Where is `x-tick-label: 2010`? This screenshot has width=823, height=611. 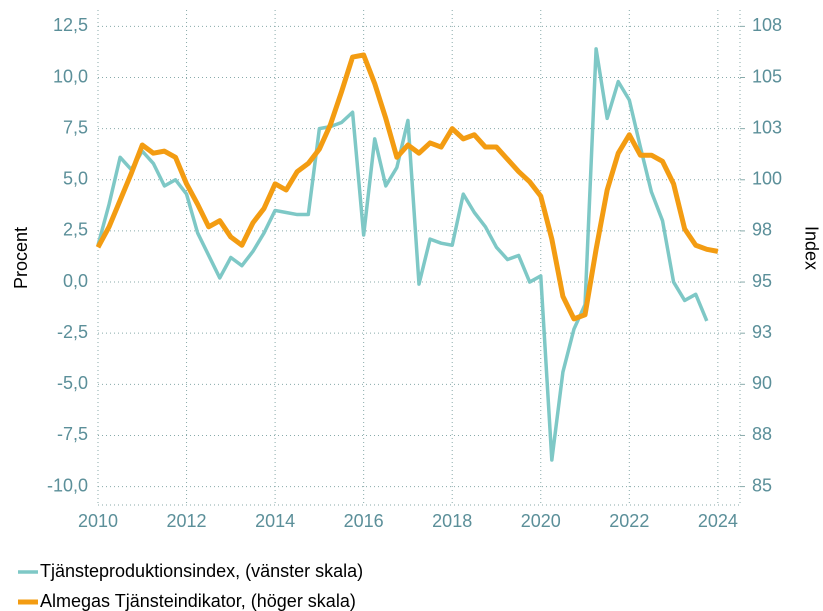
x-tick-label: 2010 is located at coordinates (98, 521).